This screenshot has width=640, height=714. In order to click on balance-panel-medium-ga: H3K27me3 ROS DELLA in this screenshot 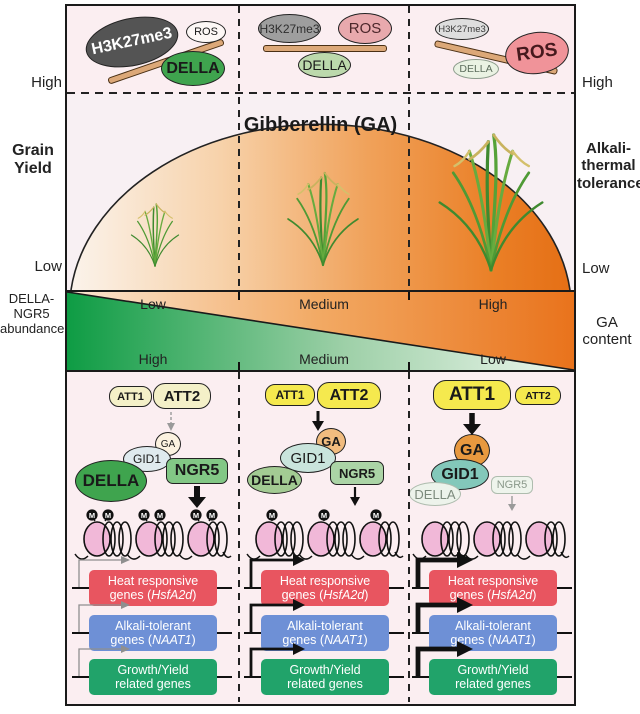, I will do `click(324, 49)`.